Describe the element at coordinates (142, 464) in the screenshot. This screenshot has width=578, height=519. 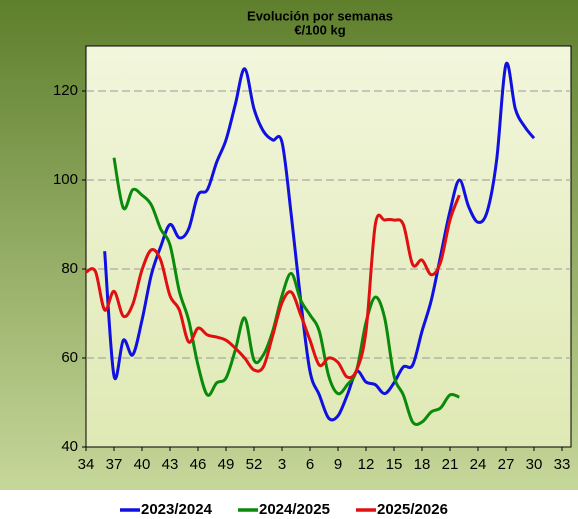
I see `x-tick-label: 40` at that location.